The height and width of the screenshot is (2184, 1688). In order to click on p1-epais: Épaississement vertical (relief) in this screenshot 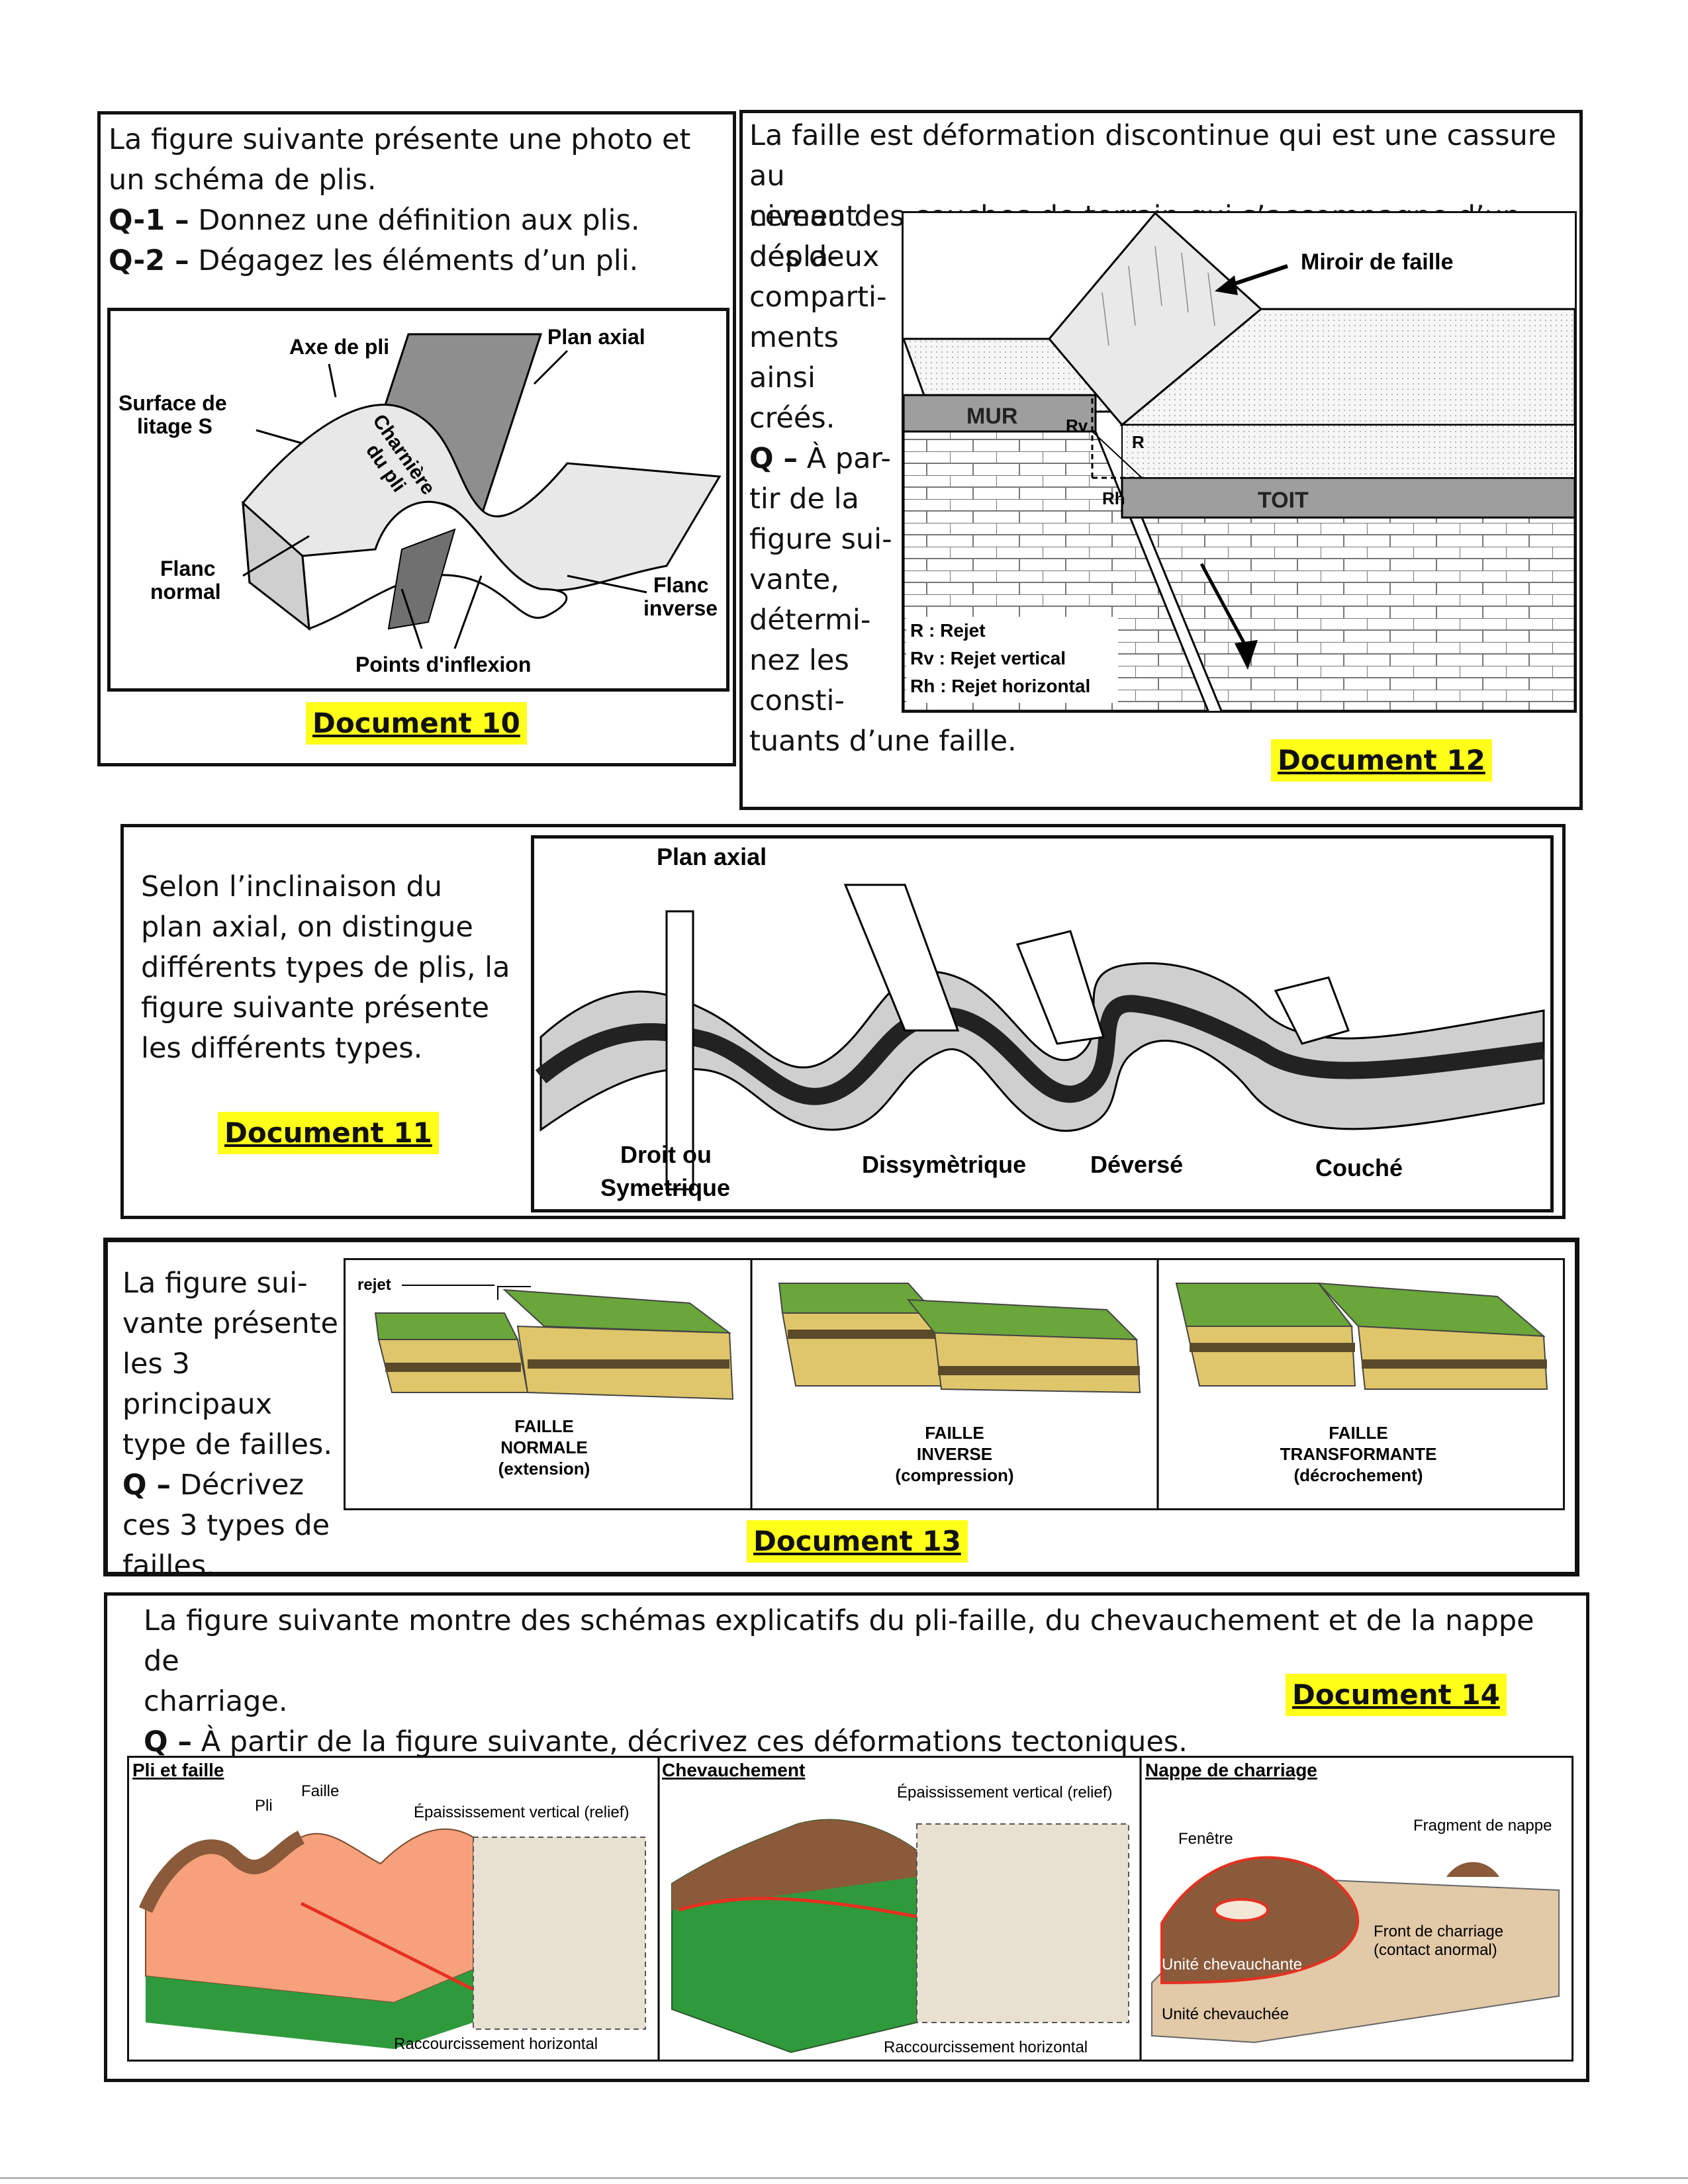, I will do `click(521, 1812)`.